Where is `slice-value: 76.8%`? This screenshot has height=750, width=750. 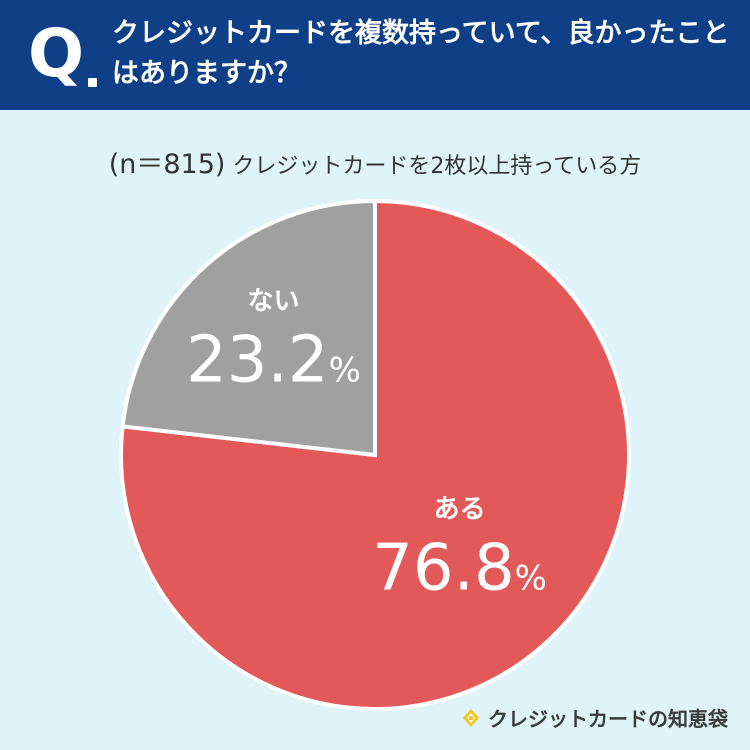
slice-value: 76.8% is located at coordinates (459, 569).